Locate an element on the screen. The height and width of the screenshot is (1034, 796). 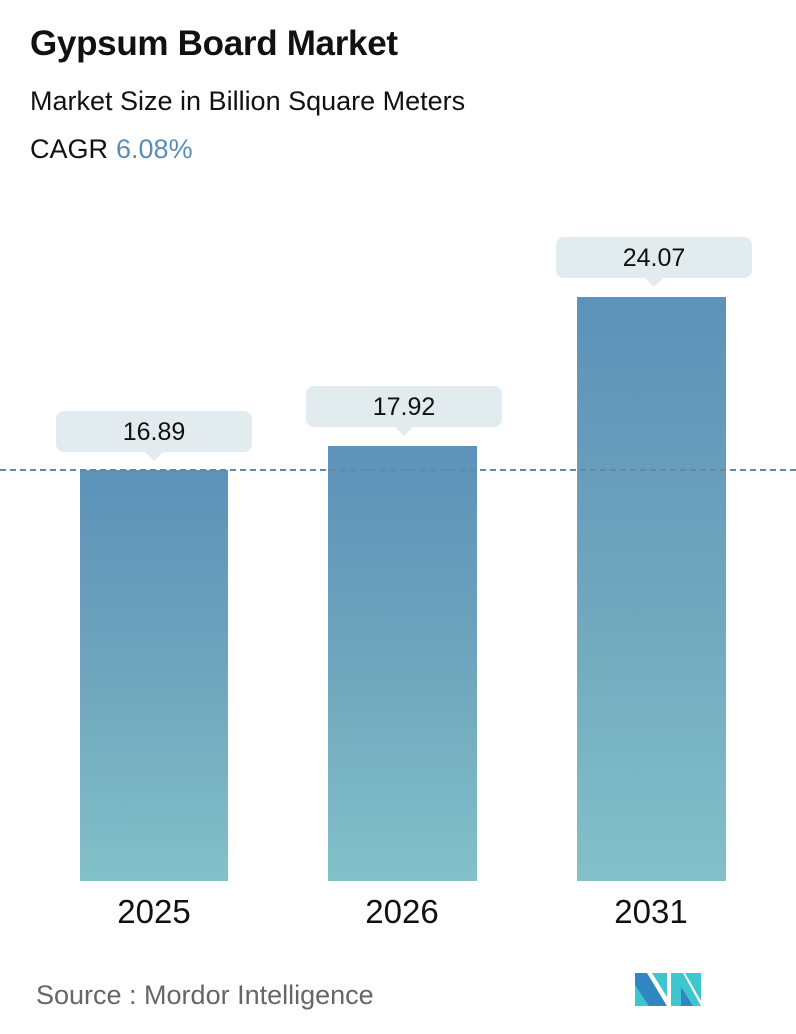
cagr-label: CAGR is located at coordinates (69, 149).